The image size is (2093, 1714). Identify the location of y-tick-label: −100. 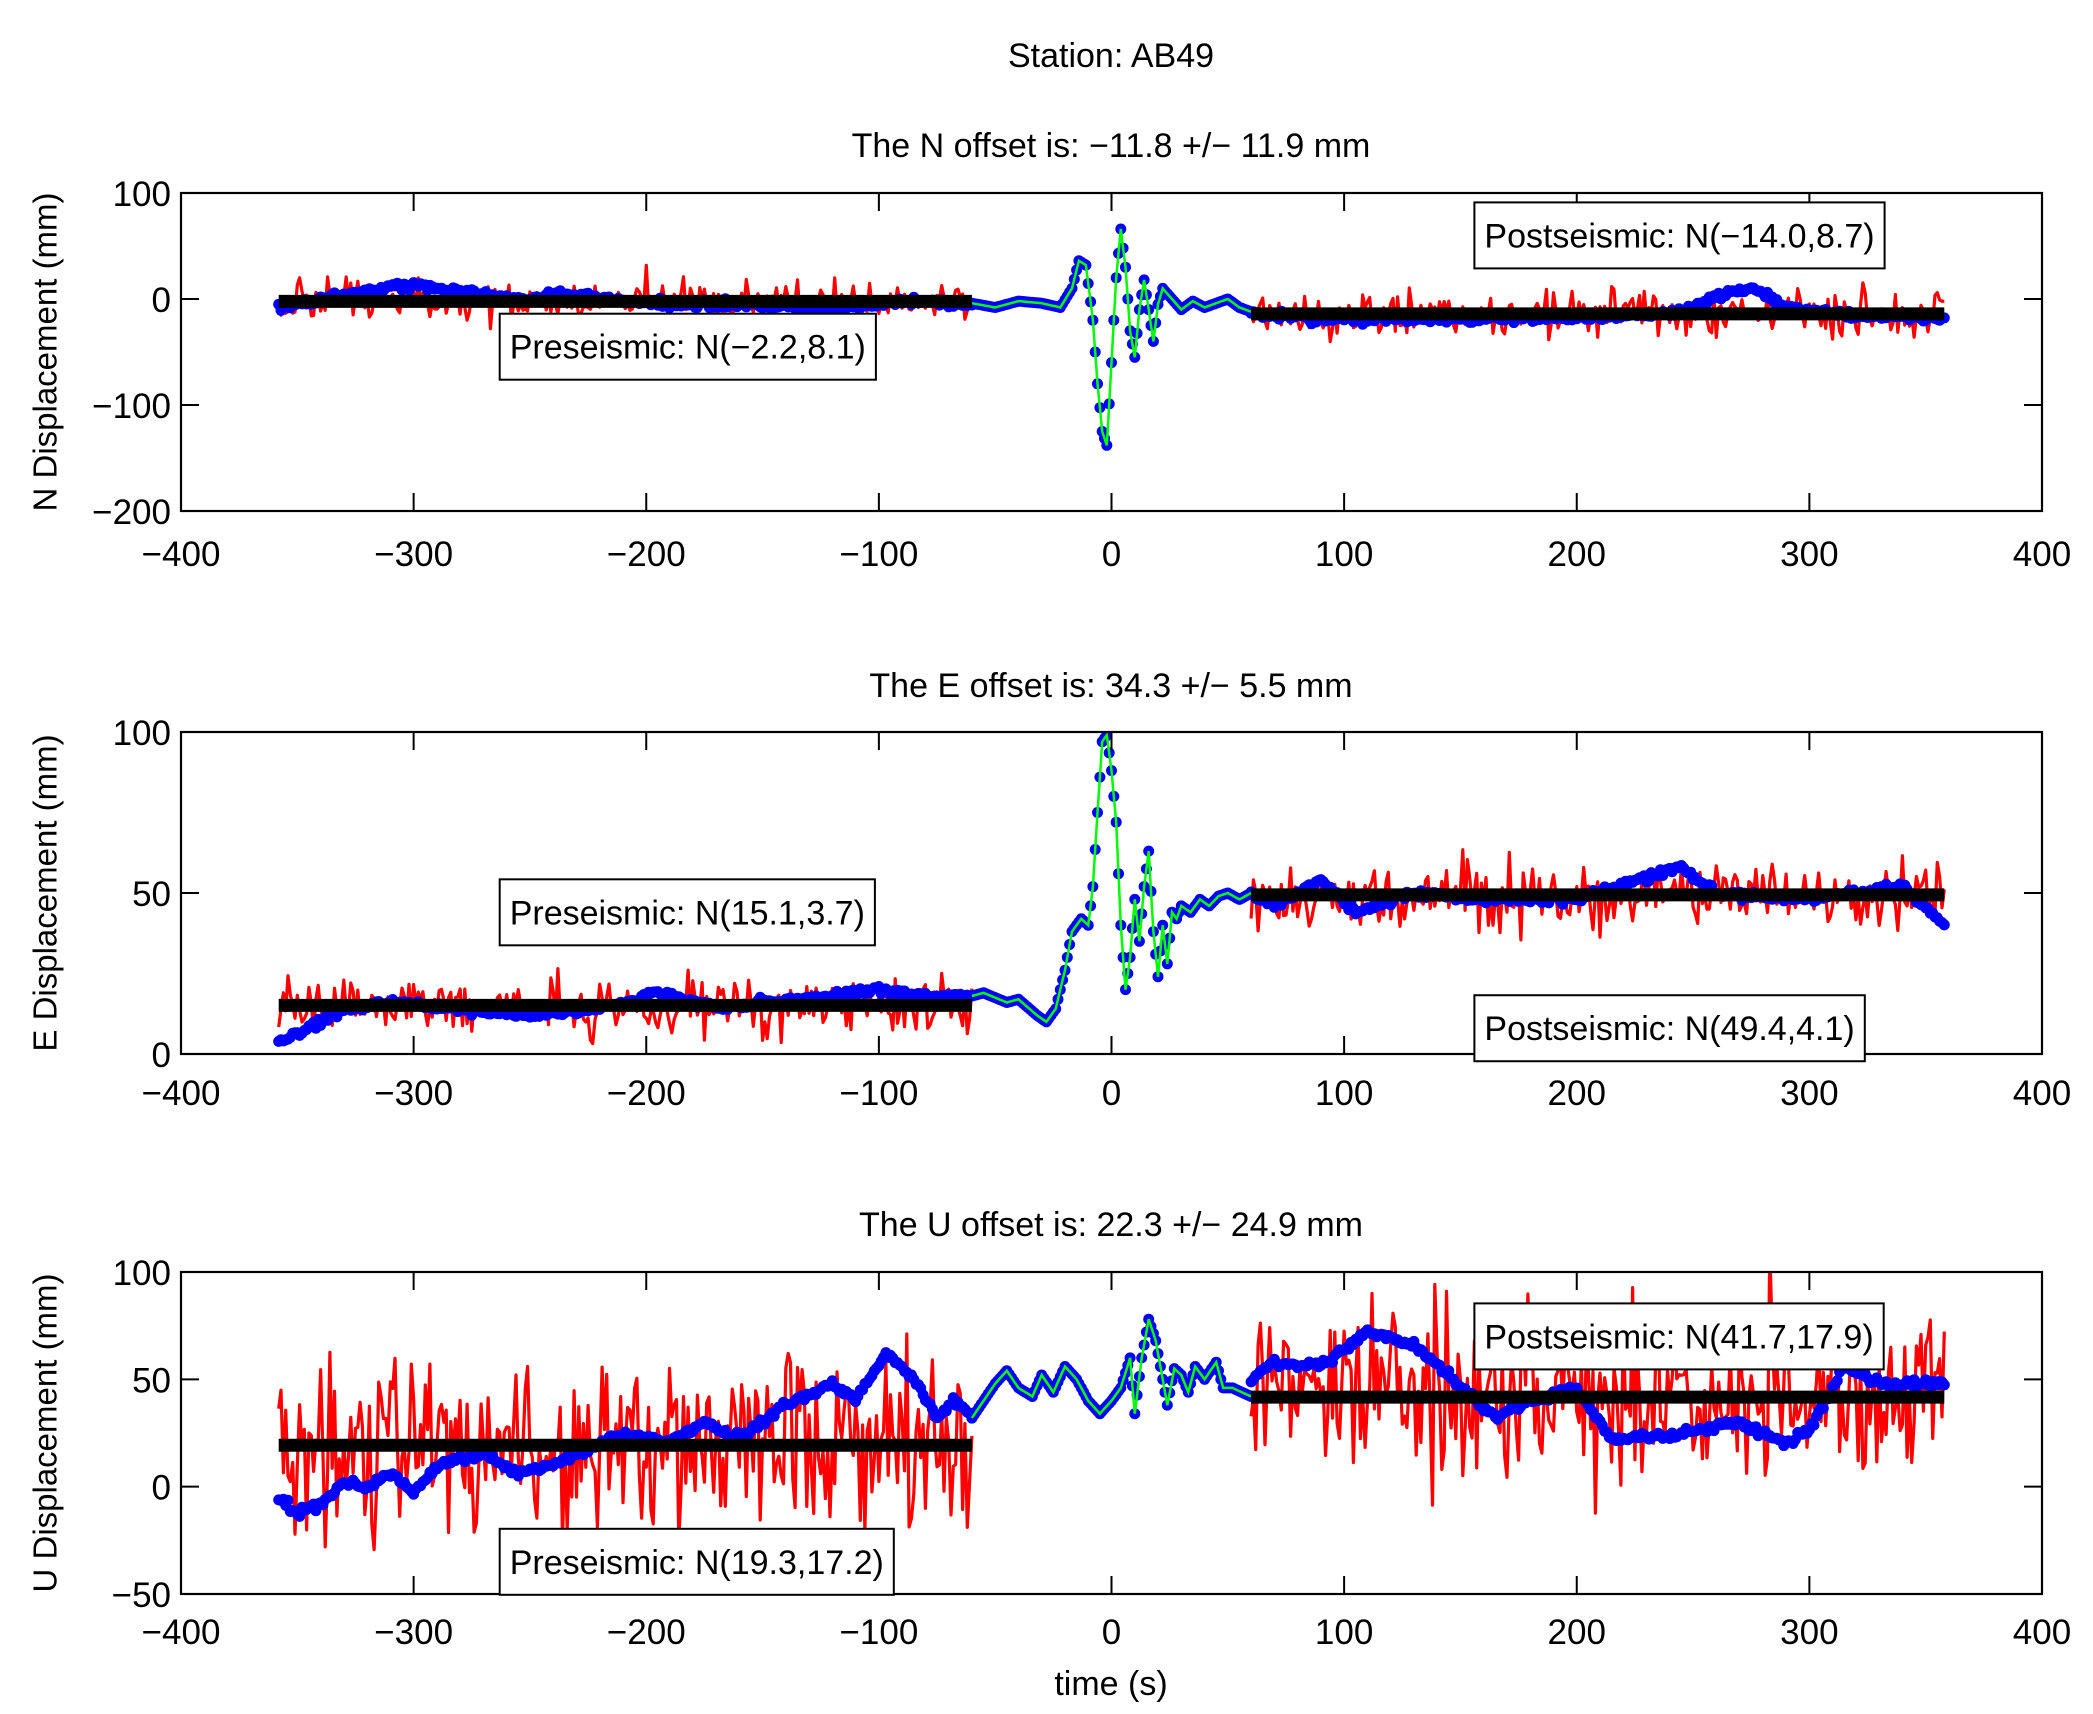
(131, 406).